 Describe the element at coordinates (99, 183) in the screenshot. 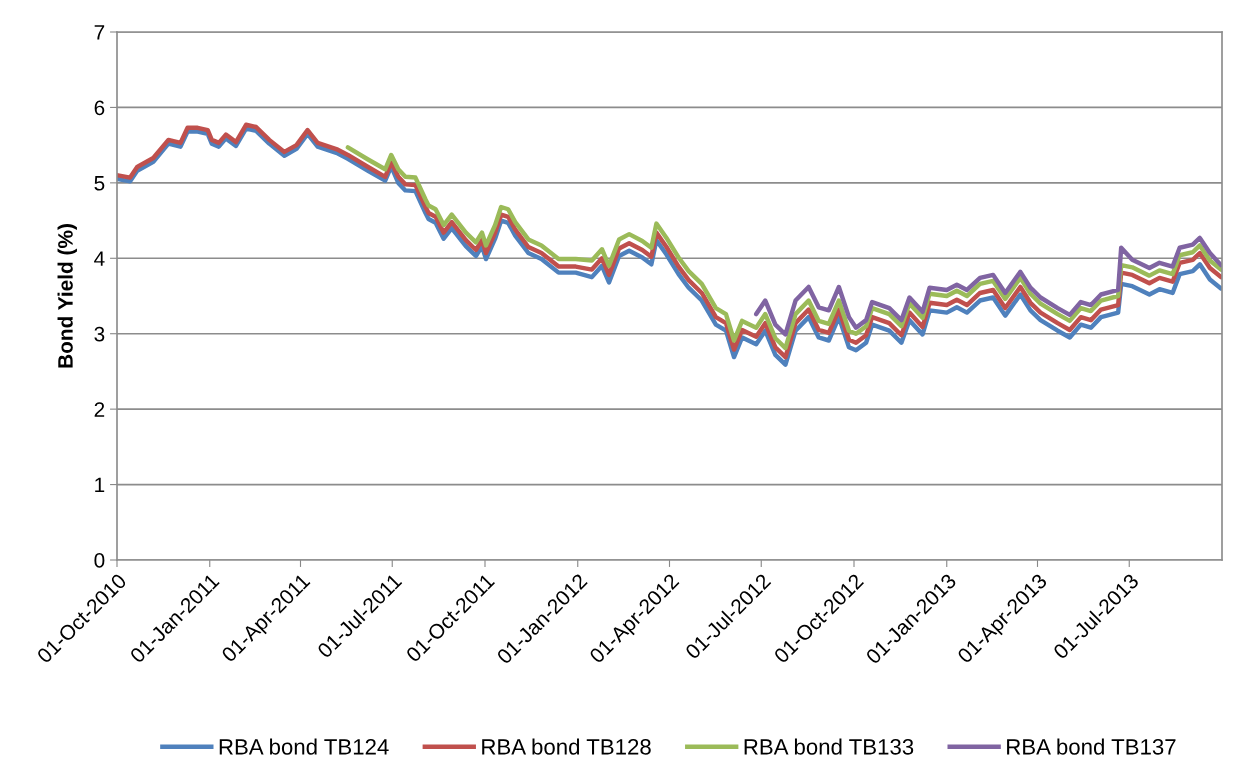

I see `y-tick-label: 5` at that location.